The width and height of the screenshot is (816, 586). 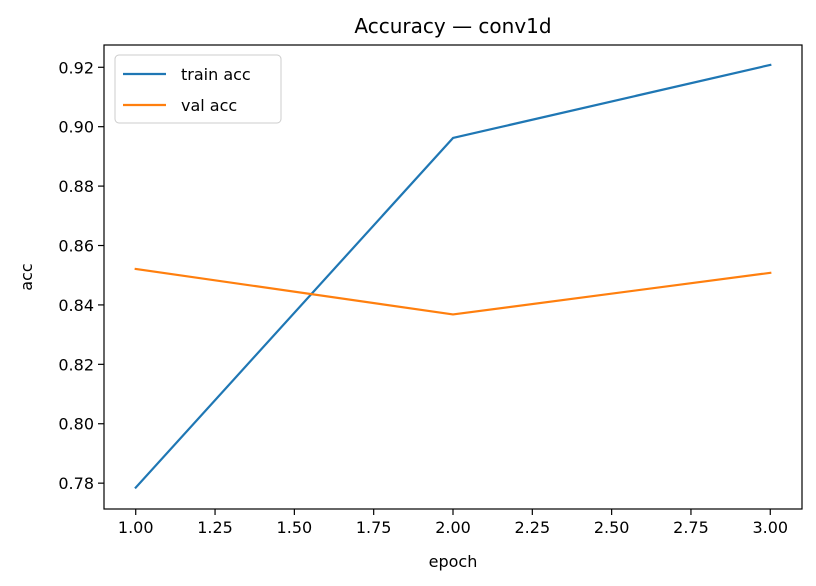 What do you see at coordinates (453, 561) in the screenshot?
I see `x-axis-label: epoch` at bounding box center [453, 561].